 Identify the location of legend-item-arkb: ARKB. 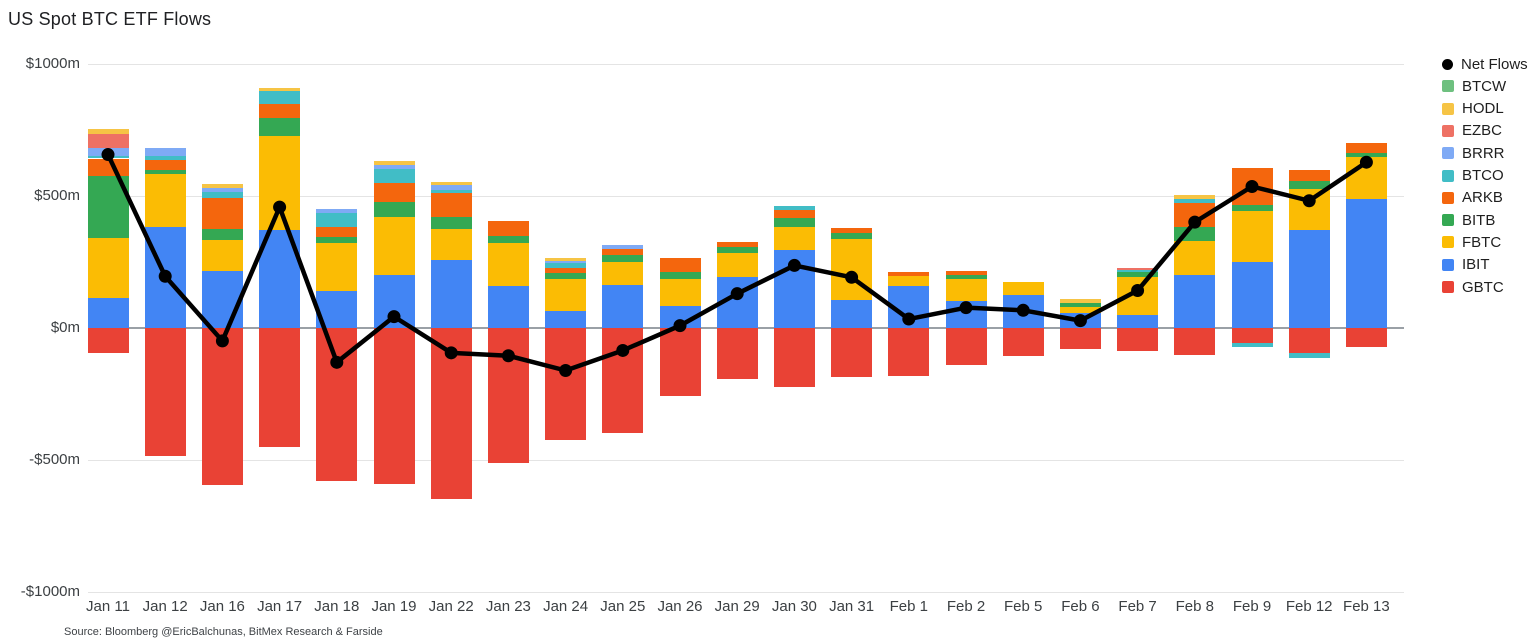
(1472, 197).